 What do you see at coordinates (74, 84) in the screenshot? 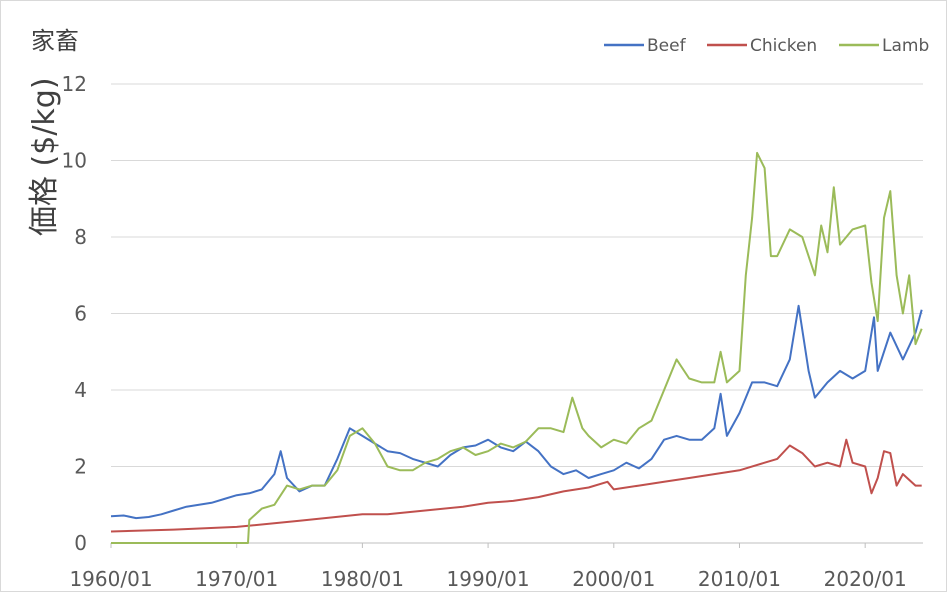
I see `y-tick-label: 12` at bounding box center [74, 84].